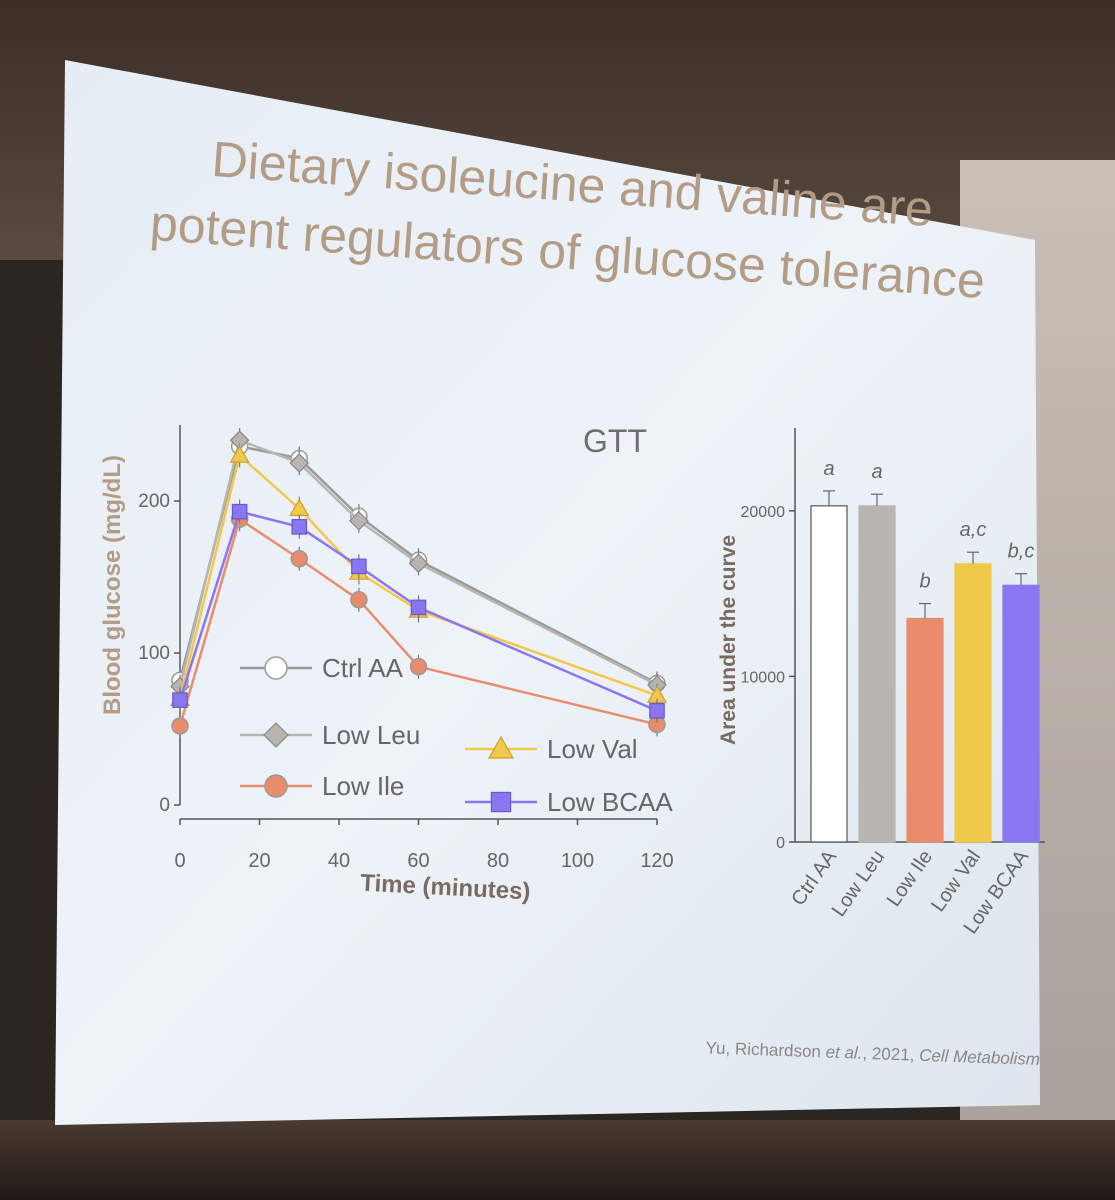  What do you see at coordinates (577, 861) in the screenshot?
I see `x-tick-label: 100` at bounding box center [577, 861].